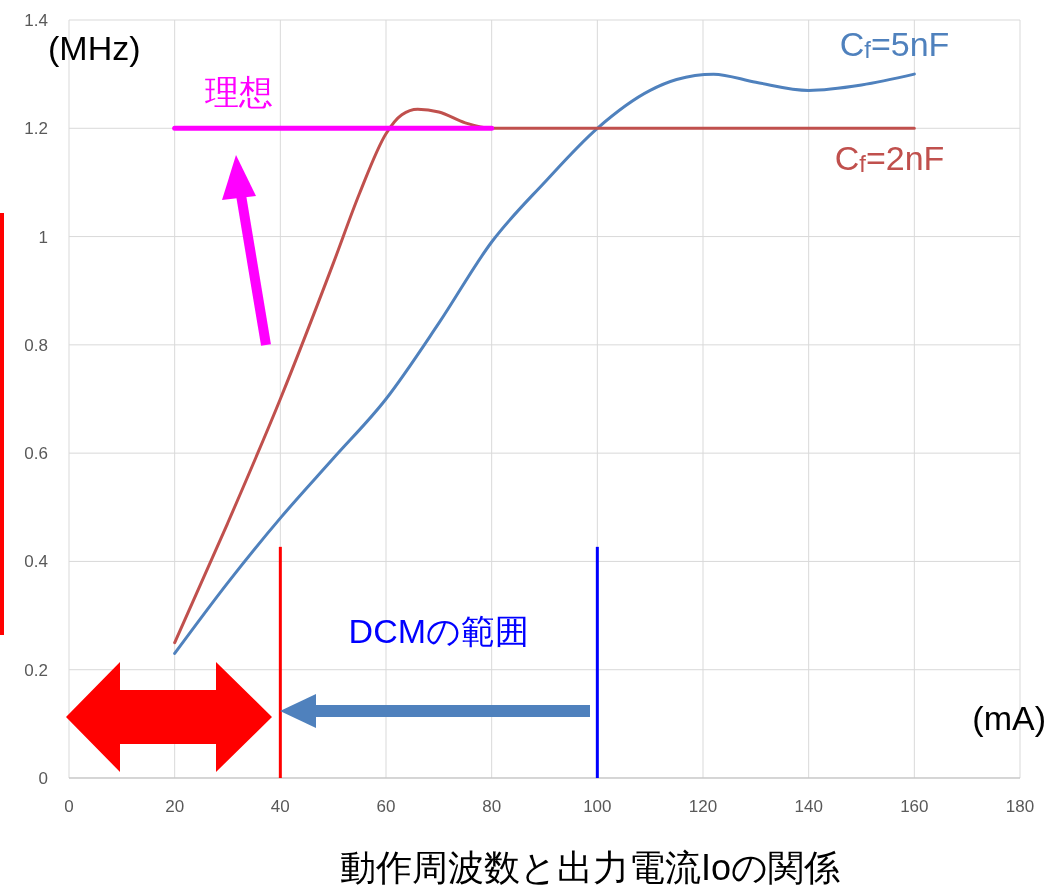  Describe the element at coordinates (590, 867) in the screenshot. I see `text: 動作周波数と出力電流Ioの関係` at that location.